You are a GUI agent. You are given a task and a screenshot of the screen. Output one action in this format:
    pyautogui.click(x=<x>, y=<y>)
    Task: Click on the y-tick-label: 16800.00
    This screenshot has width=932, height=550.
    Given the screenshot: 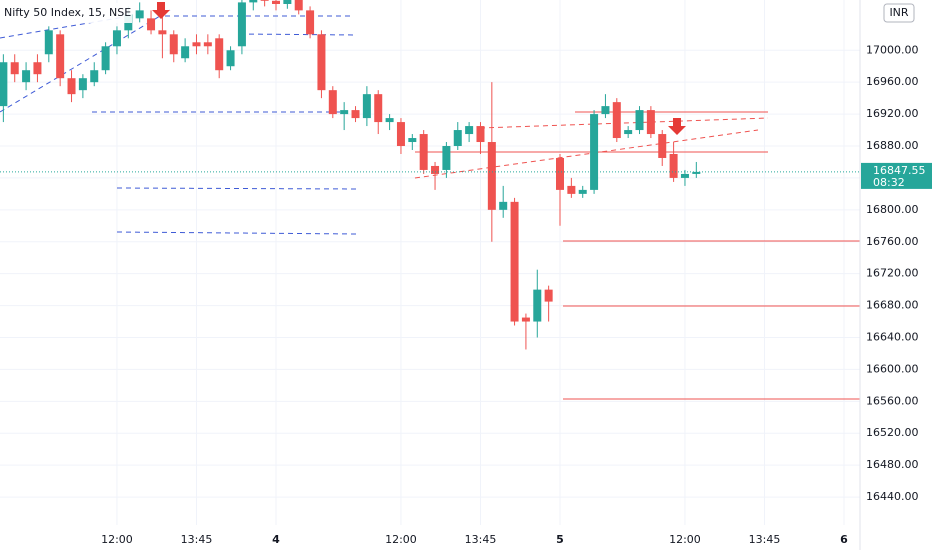 What is the action you would take?
    pyautogui.click(x=892, y=209)
    